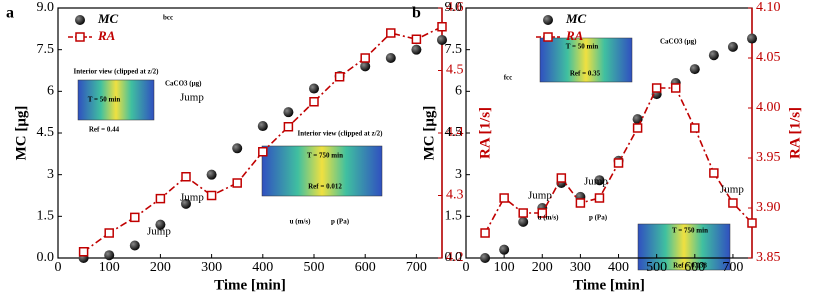  Describe the element at coordinates (365, 267) in the screenshot. I see `x-tick-label: 600` at that location.